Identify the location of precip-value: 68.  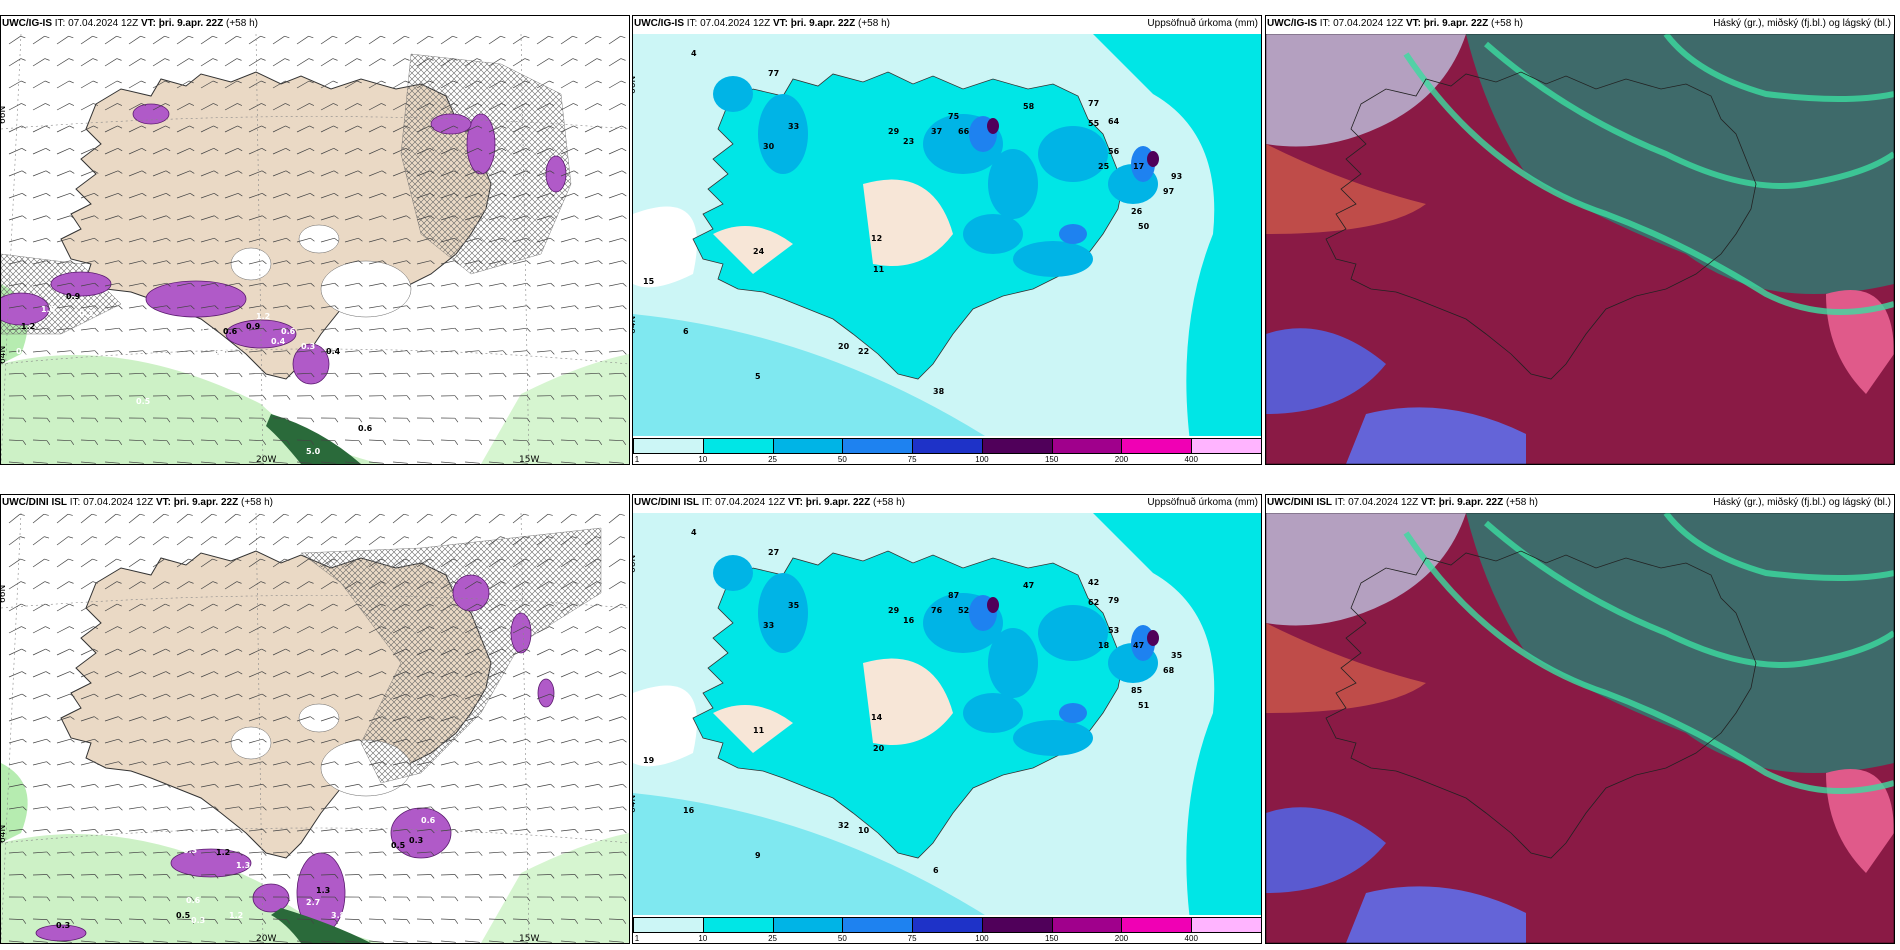
(1169, 670).